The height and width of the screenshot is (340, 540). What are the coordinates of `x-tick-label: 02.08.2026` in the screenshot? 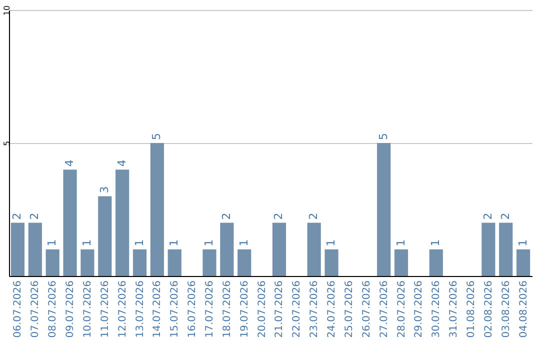 It's located at (488, 309).